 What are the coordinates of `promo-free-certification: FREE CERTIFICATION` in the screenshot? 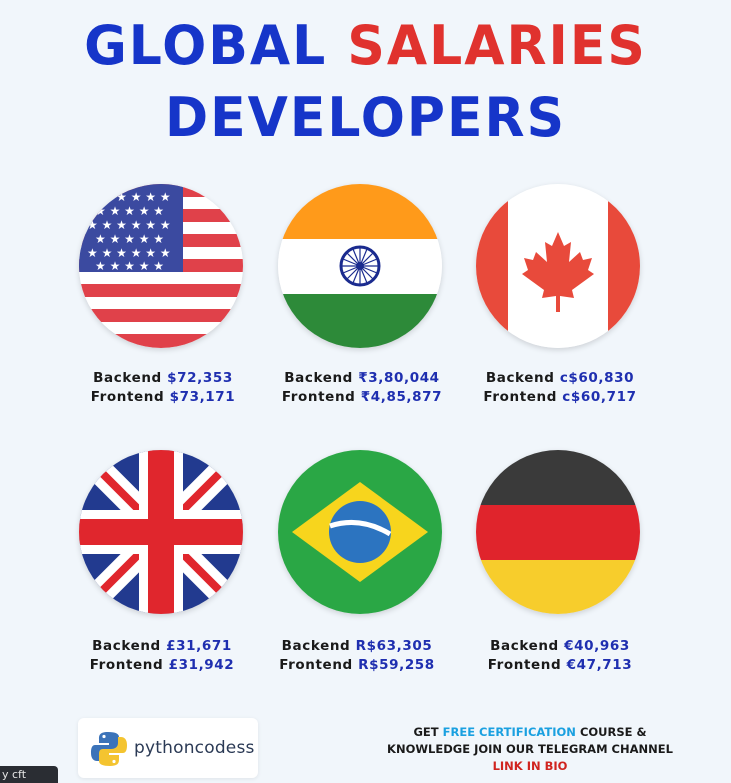 It's located at (509, 732).